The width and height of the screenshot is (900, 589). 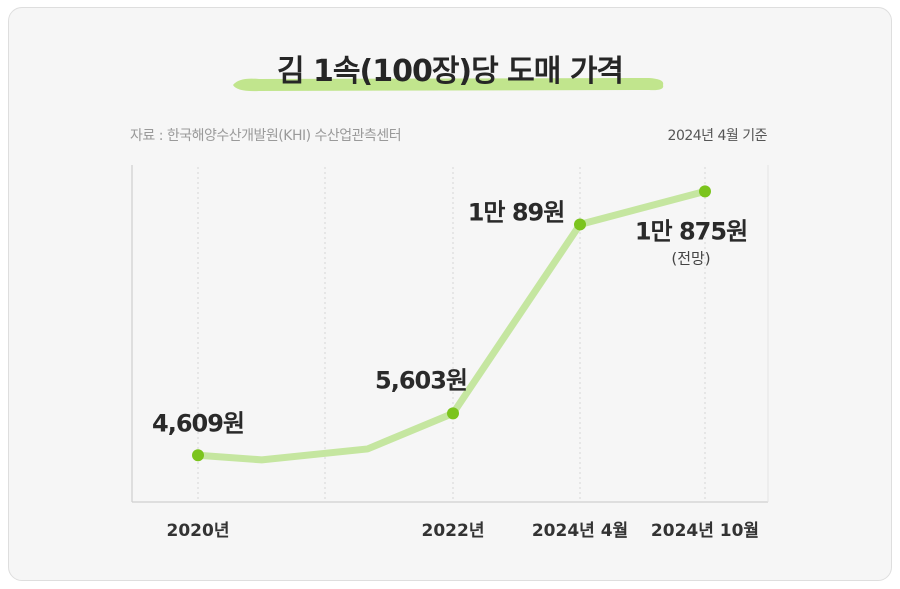 I want to click on data-label: 5,603원, so click(x=421, y=380).